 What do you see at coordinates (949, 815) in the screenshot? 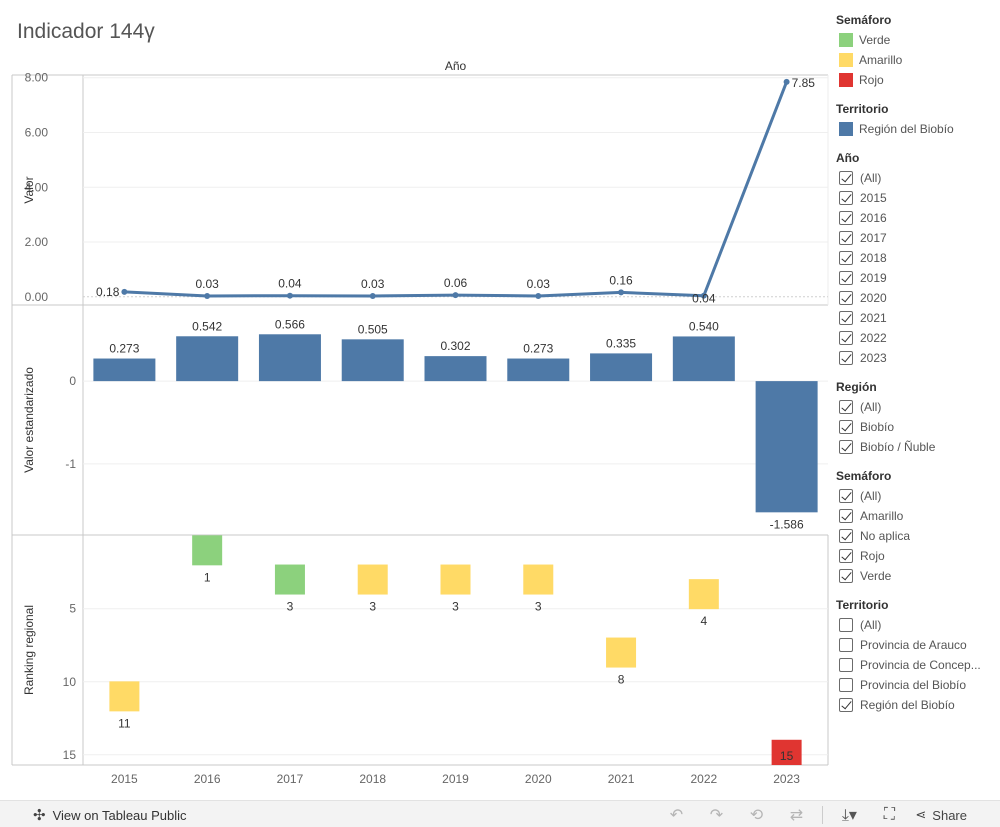
I see `share-label: Share` at bounding box center [949, 815].